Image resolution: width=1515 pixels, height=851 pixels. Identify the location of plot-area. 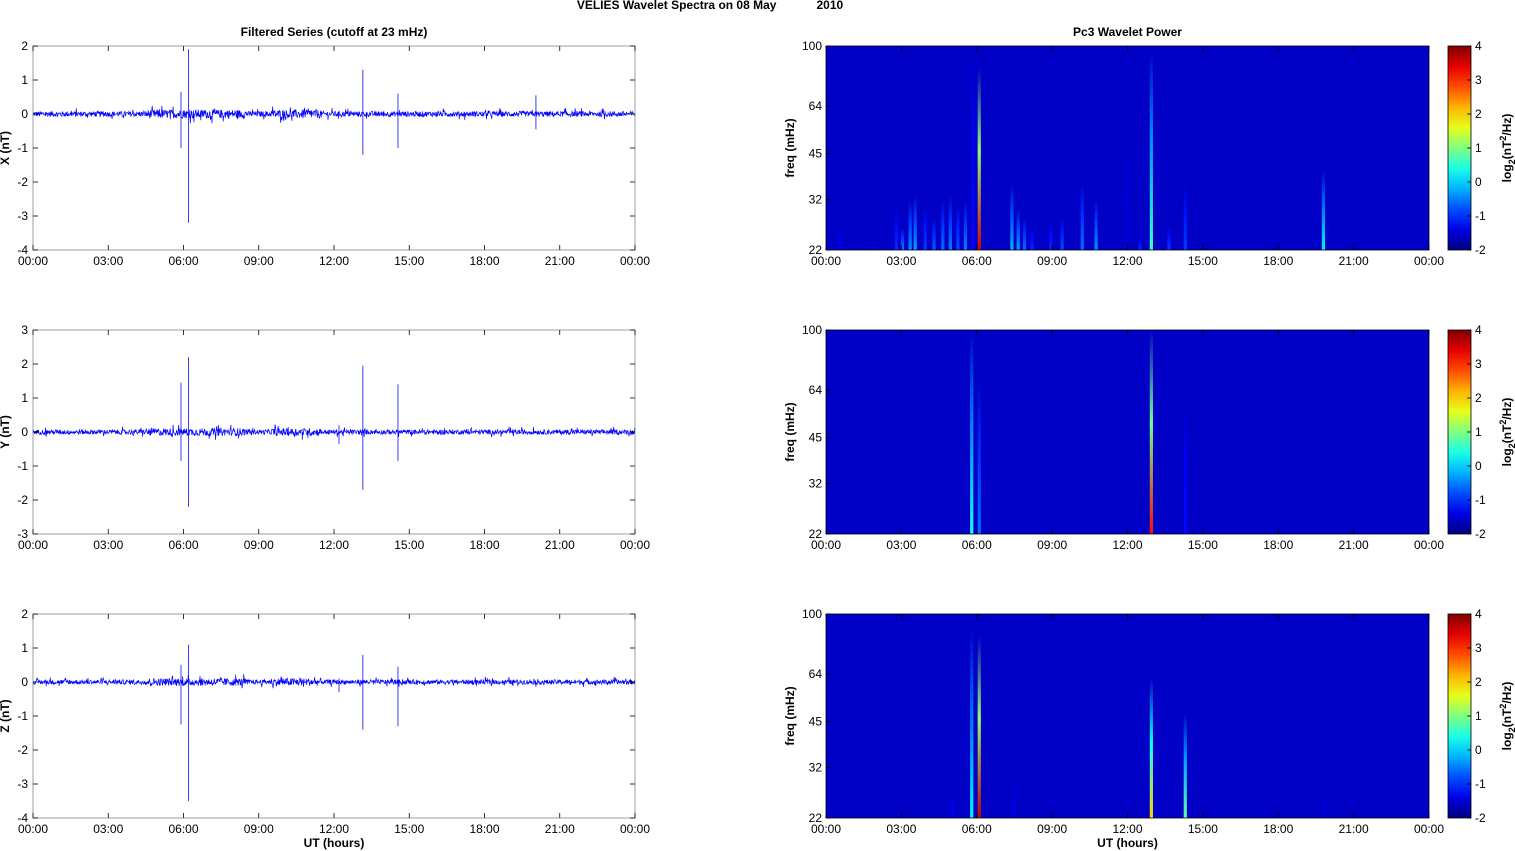
(334, 716).